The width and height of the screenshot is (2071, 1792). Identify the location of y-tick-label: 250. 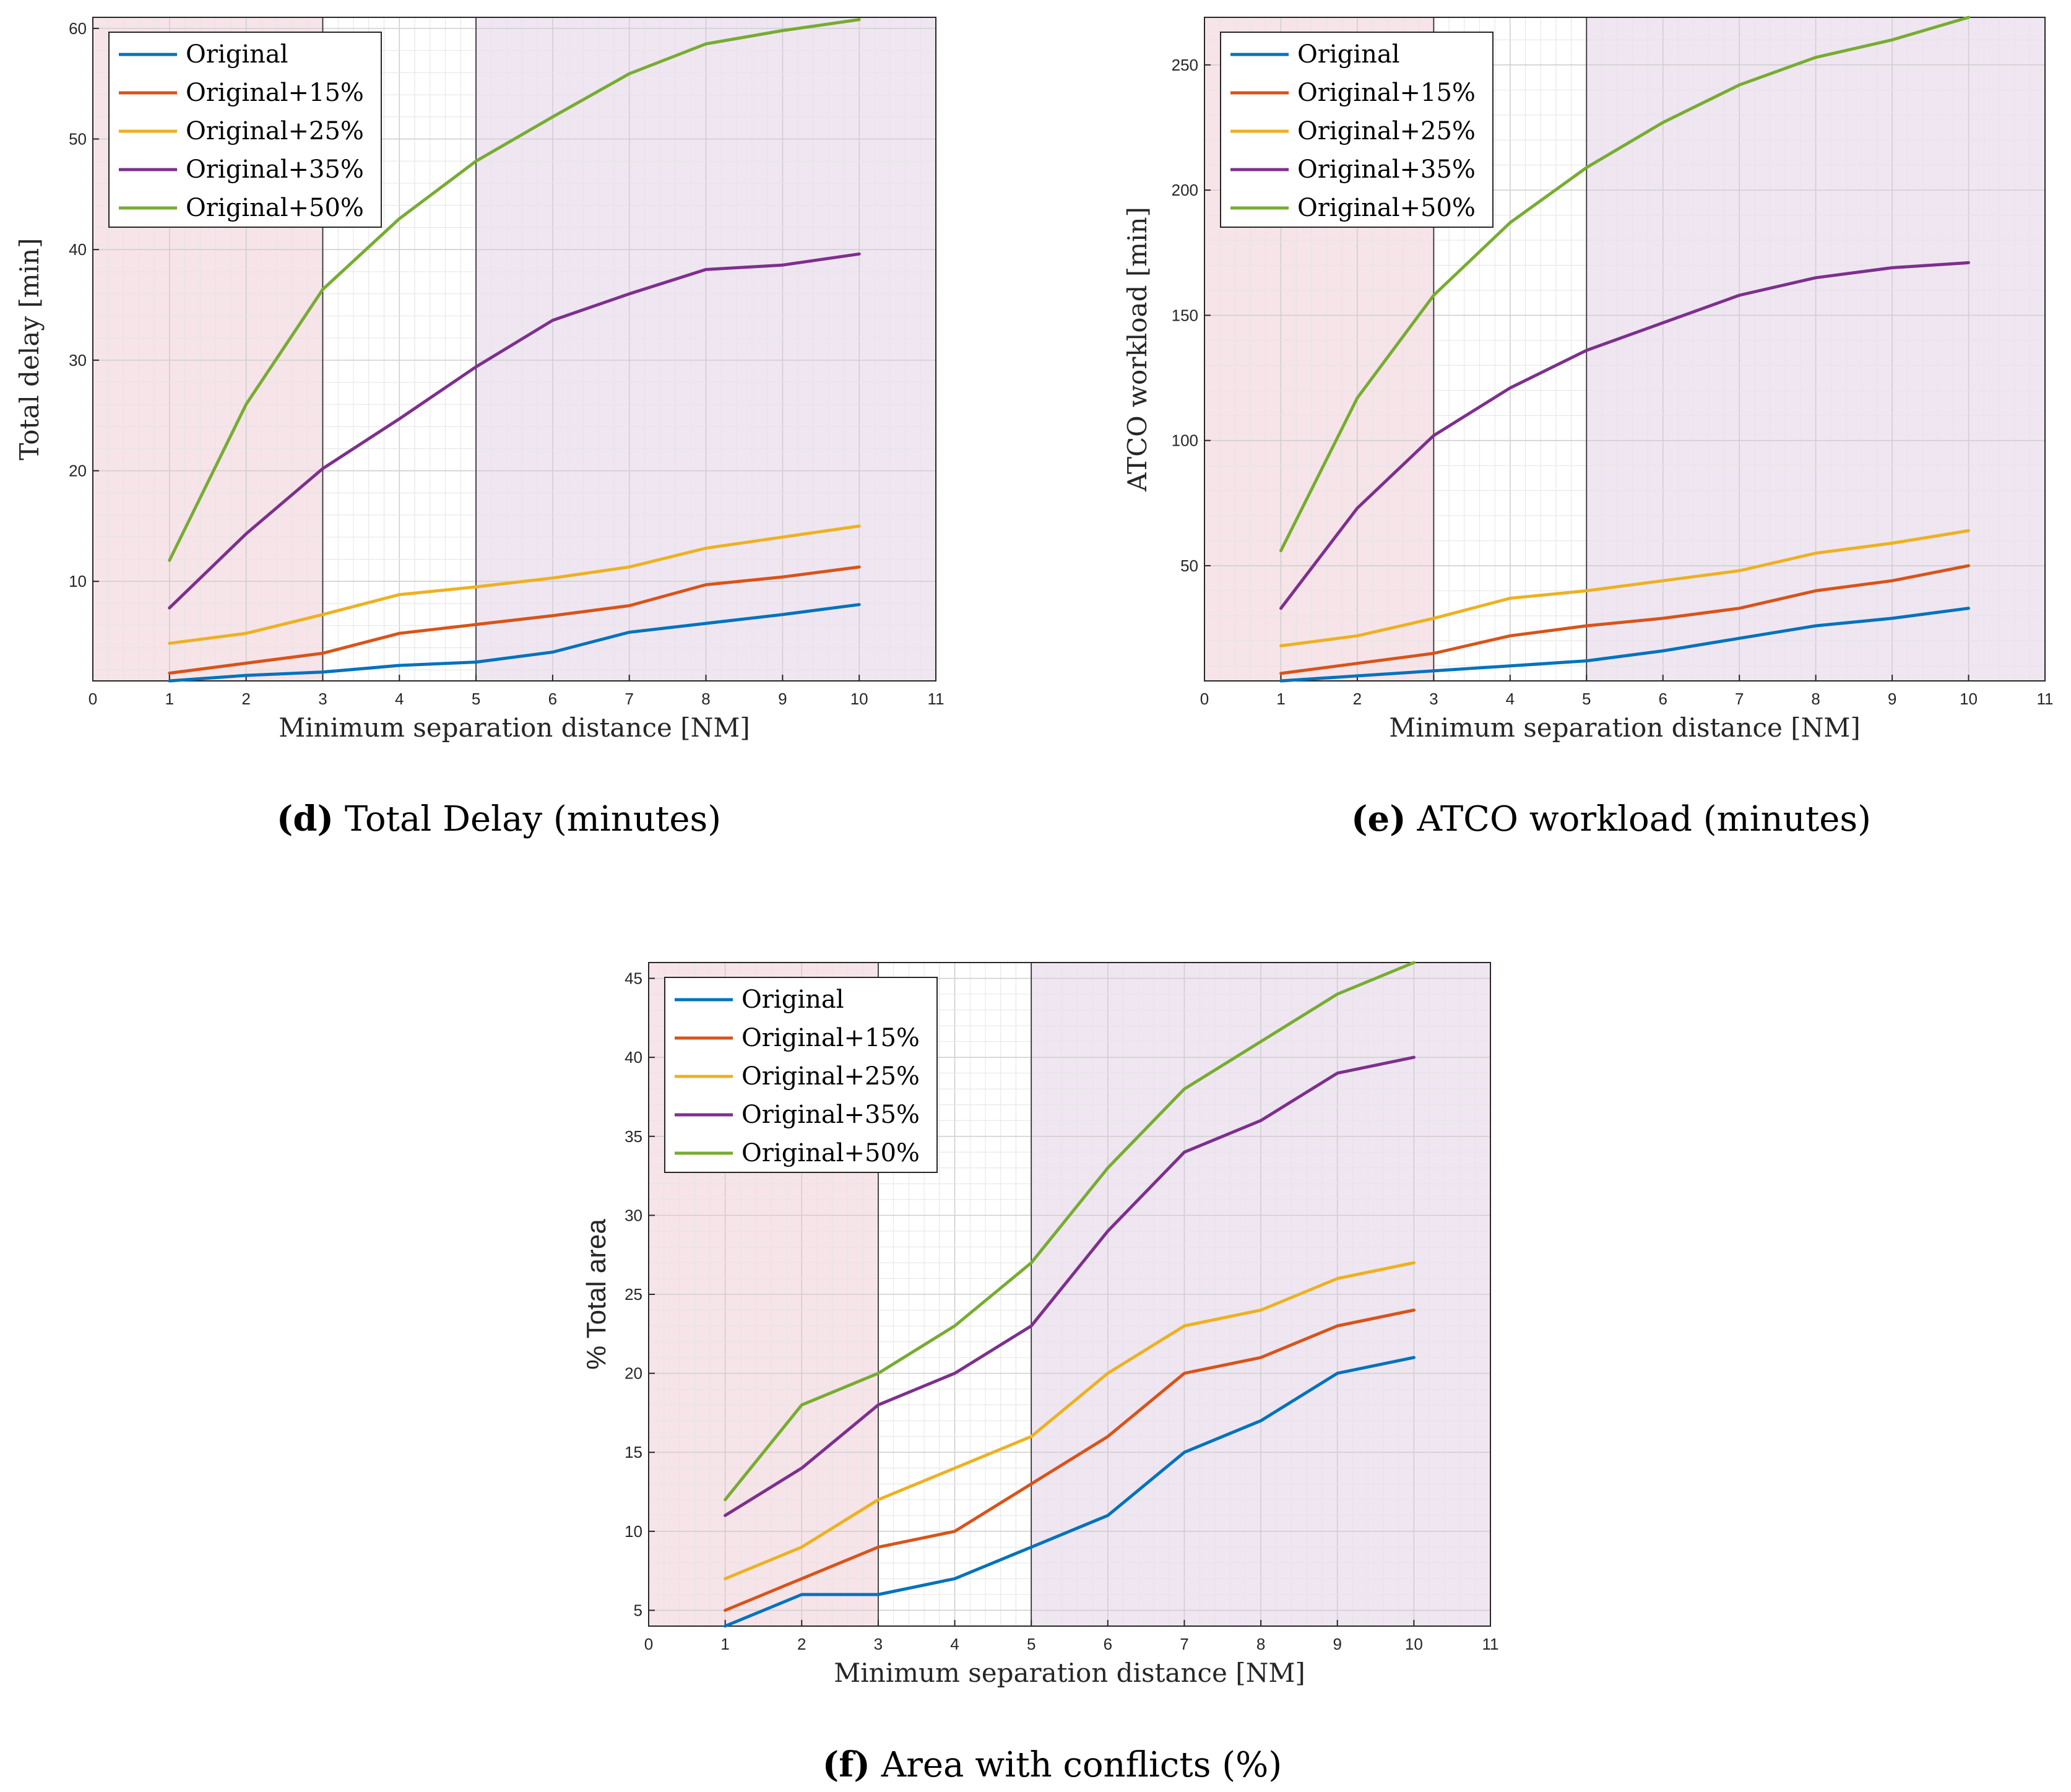
(1185, 65).